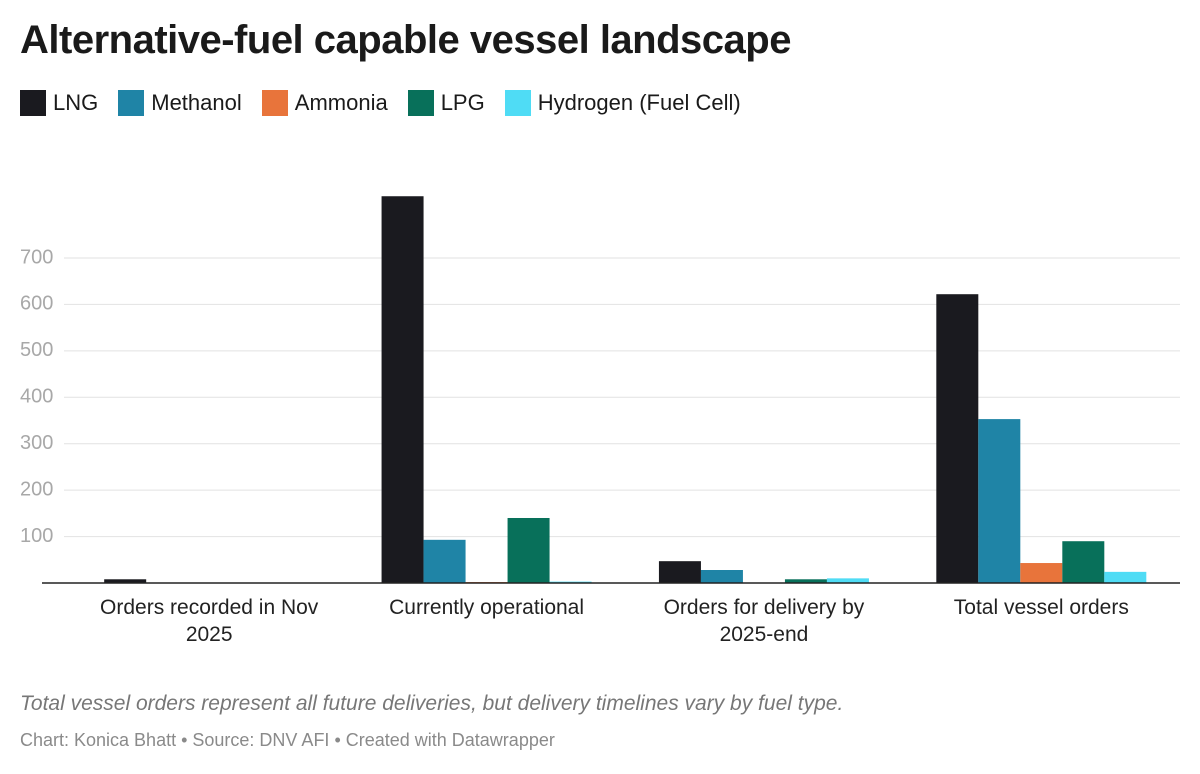  What do you see at coordinates (462, 102) in the screenshot?
I see `legend-label: LPG` at bounding box center [462, 102].